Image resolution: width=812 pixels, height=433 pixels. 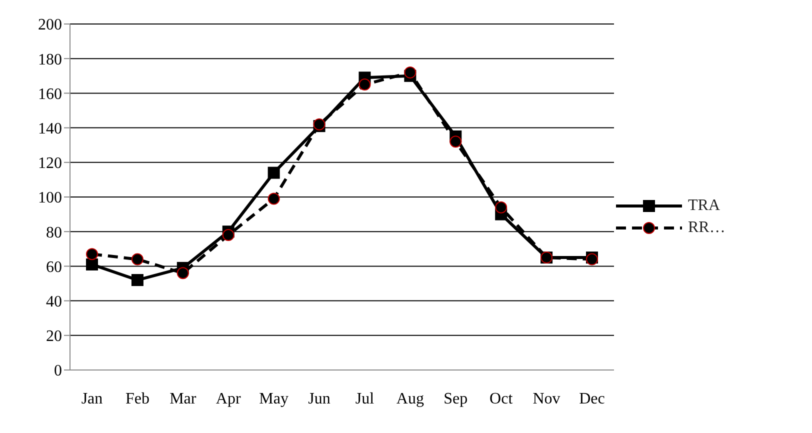 What do you see at coordinates (273, 399) in the screenshot?
I see `x-tick-label: May` at bounding box center [273, 399].